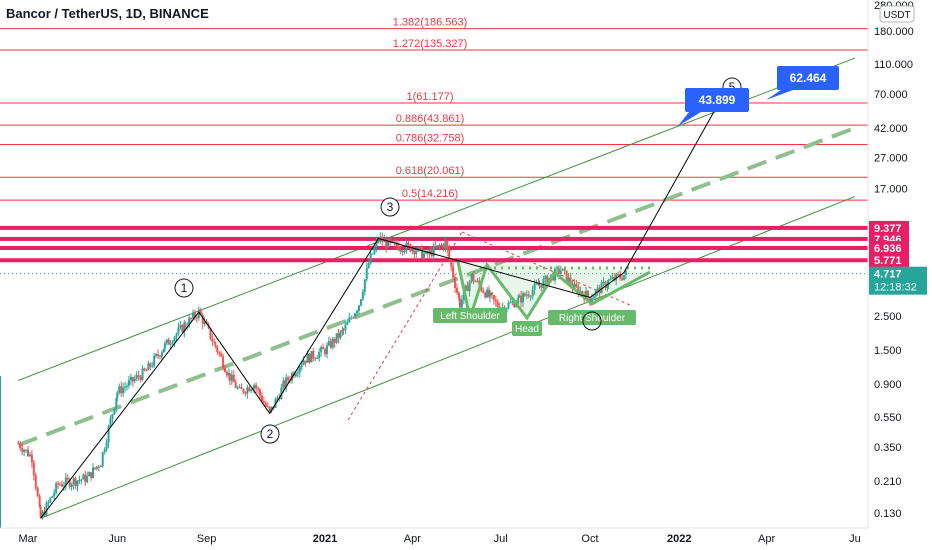  What do you see at coordinates (592, 318) in the screenshot?
I see `pattern-label-right: Right Shoulder` at bounding box center [592, 318].